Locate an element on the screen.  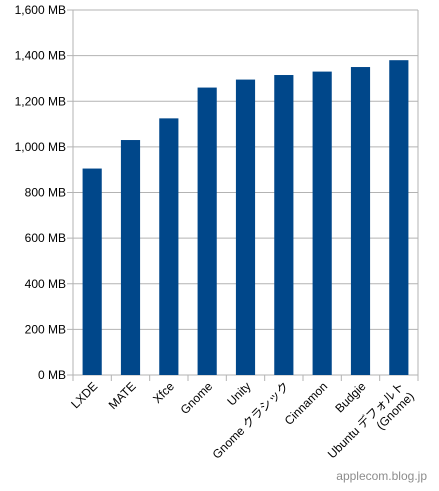
x-tick-label: Xfce is located at coordinates (163, 392).